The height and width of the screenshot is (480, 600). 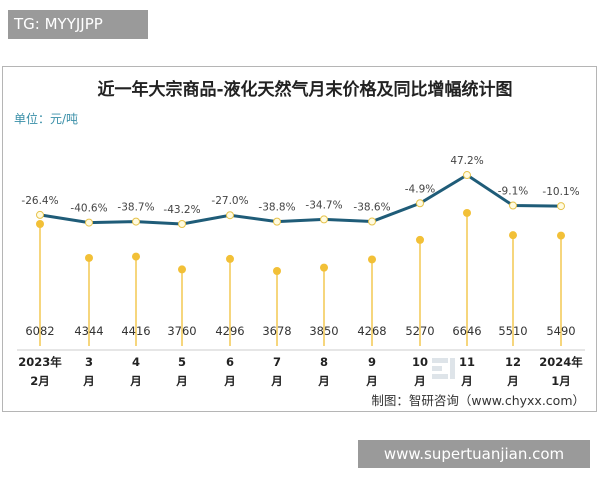 I want to click on yoy-label: -40.6%, so click(x=88, y=209).